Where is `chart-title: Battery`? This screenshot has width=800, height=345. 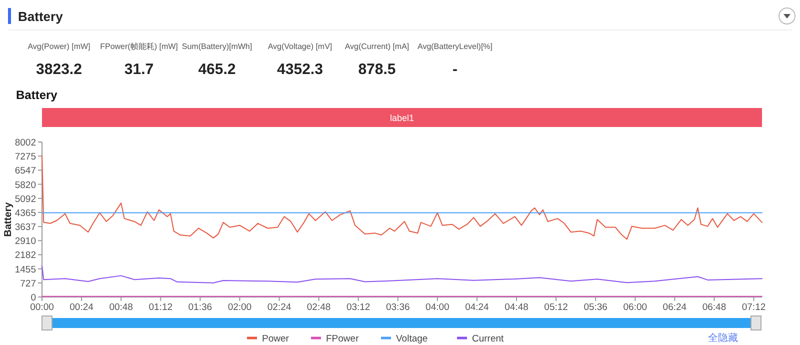 chart-title: Battery is located at coordinates (37, 95).